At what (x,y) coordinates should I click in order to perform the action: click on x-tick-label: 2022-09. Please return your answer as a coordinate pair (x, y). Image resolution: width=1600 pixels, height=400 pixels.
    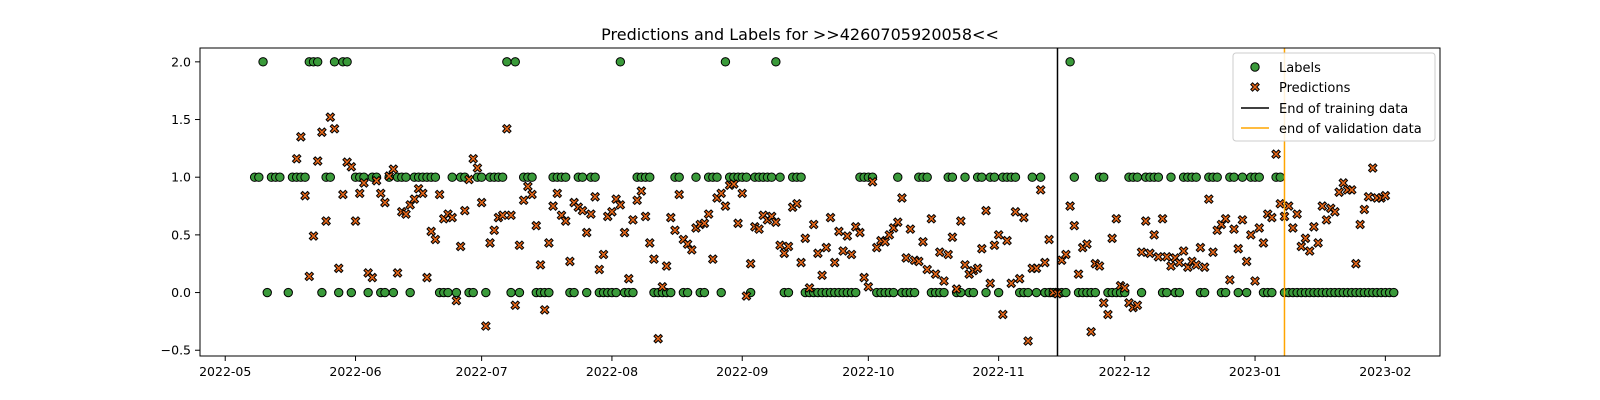
    Looking at the image, I should click on (742, 371).